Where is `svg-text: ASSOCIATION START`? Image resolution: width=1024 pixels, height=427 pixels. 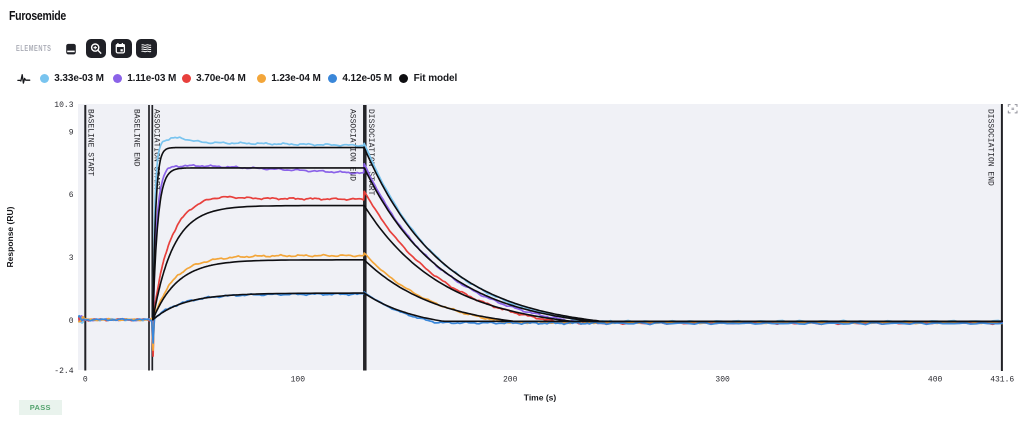 svg-text: ASSOCIATION START is located at coordinates (156, 150).